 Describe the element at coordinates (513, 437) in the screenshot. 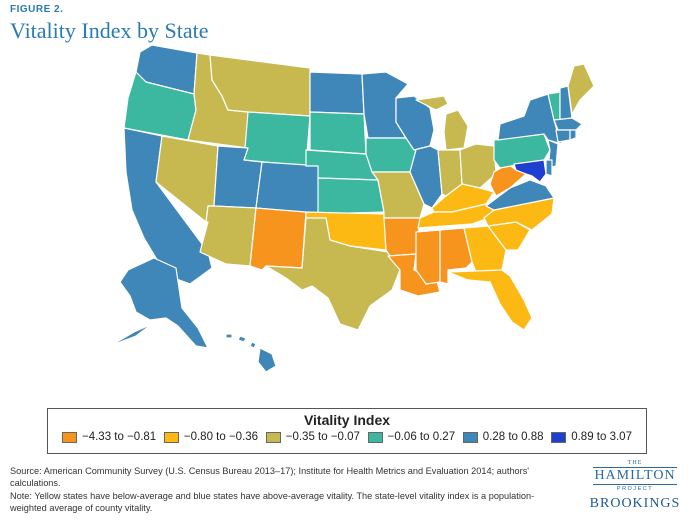

I see `legend-label: 0.28 to 0.88` at that location.